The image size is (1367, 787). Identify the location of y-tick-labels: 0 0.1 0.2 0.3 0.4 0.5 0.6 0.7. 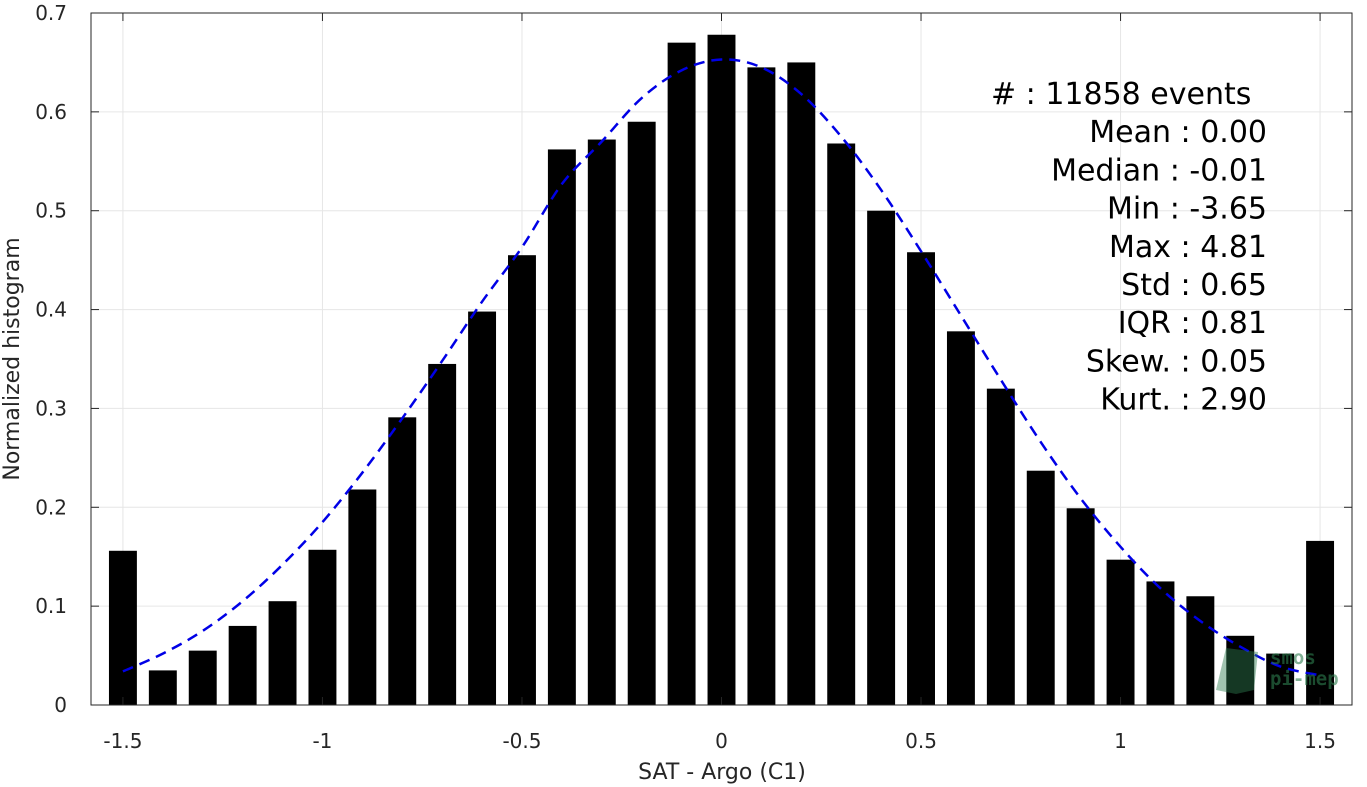
(51, 359).